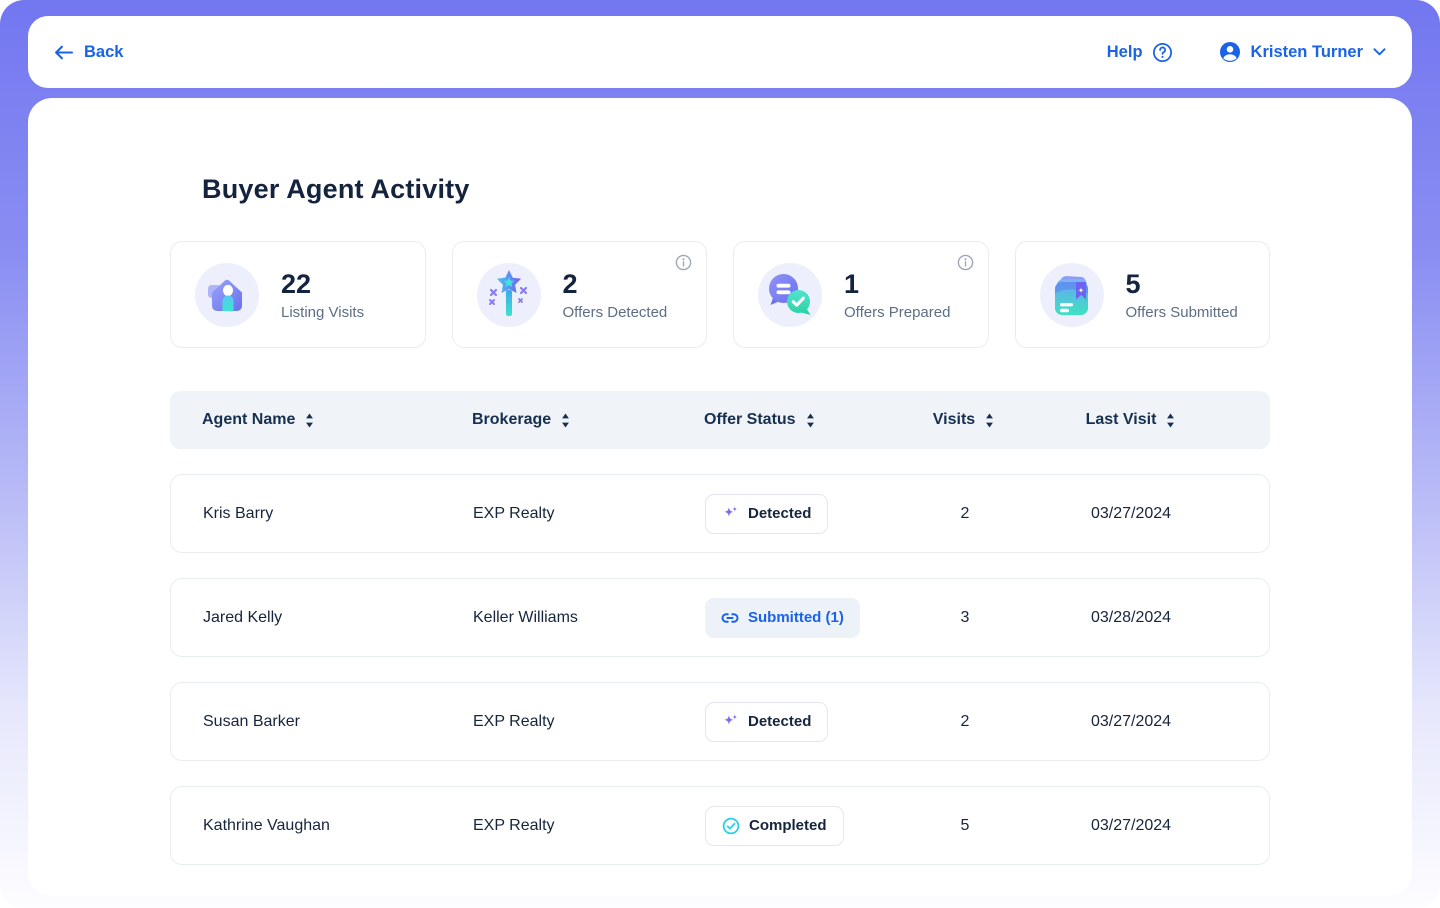 This screenshot has height=908, width=1440. Describe the element at coordinates (1162, 52) in the screenshot. I see `help-icon` at that location.